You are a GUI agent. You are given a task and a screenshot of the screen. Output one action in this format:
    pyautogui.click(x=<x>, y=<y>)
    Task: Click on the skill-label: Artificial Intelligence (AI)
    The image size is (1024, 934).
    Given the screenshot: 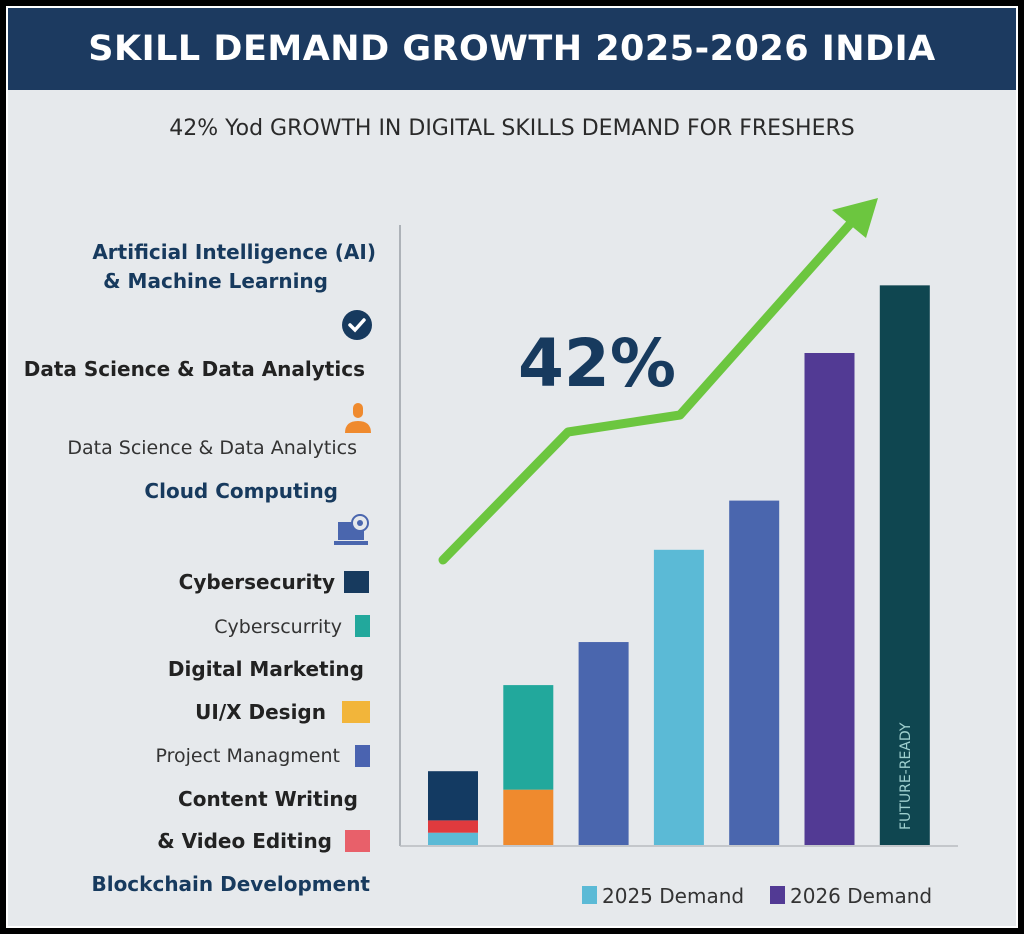 What is the action you would take?
    pyautogui.click(x=234, y=252)
    